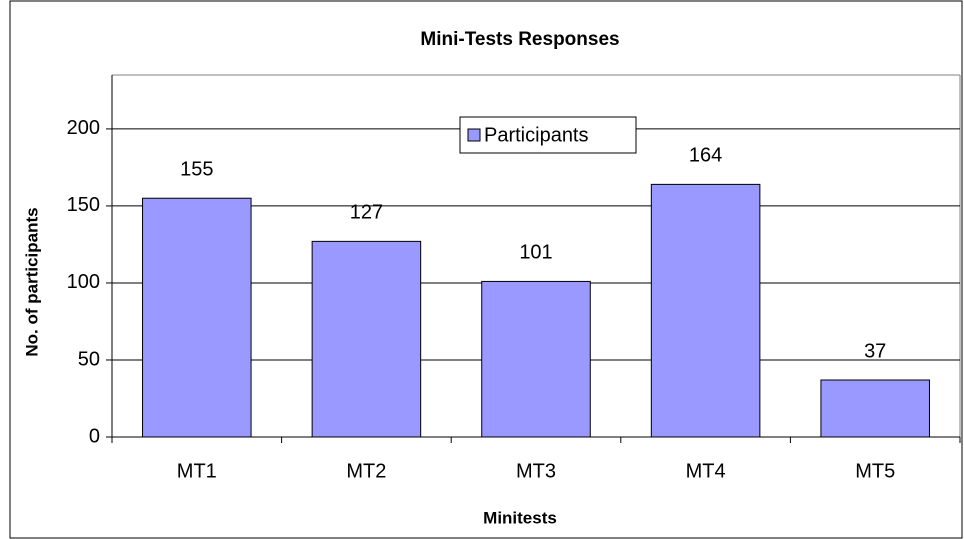  Describe the element at coordinates (83, 128) in the screenshot. I see `y-tick-label: 200` at that location.